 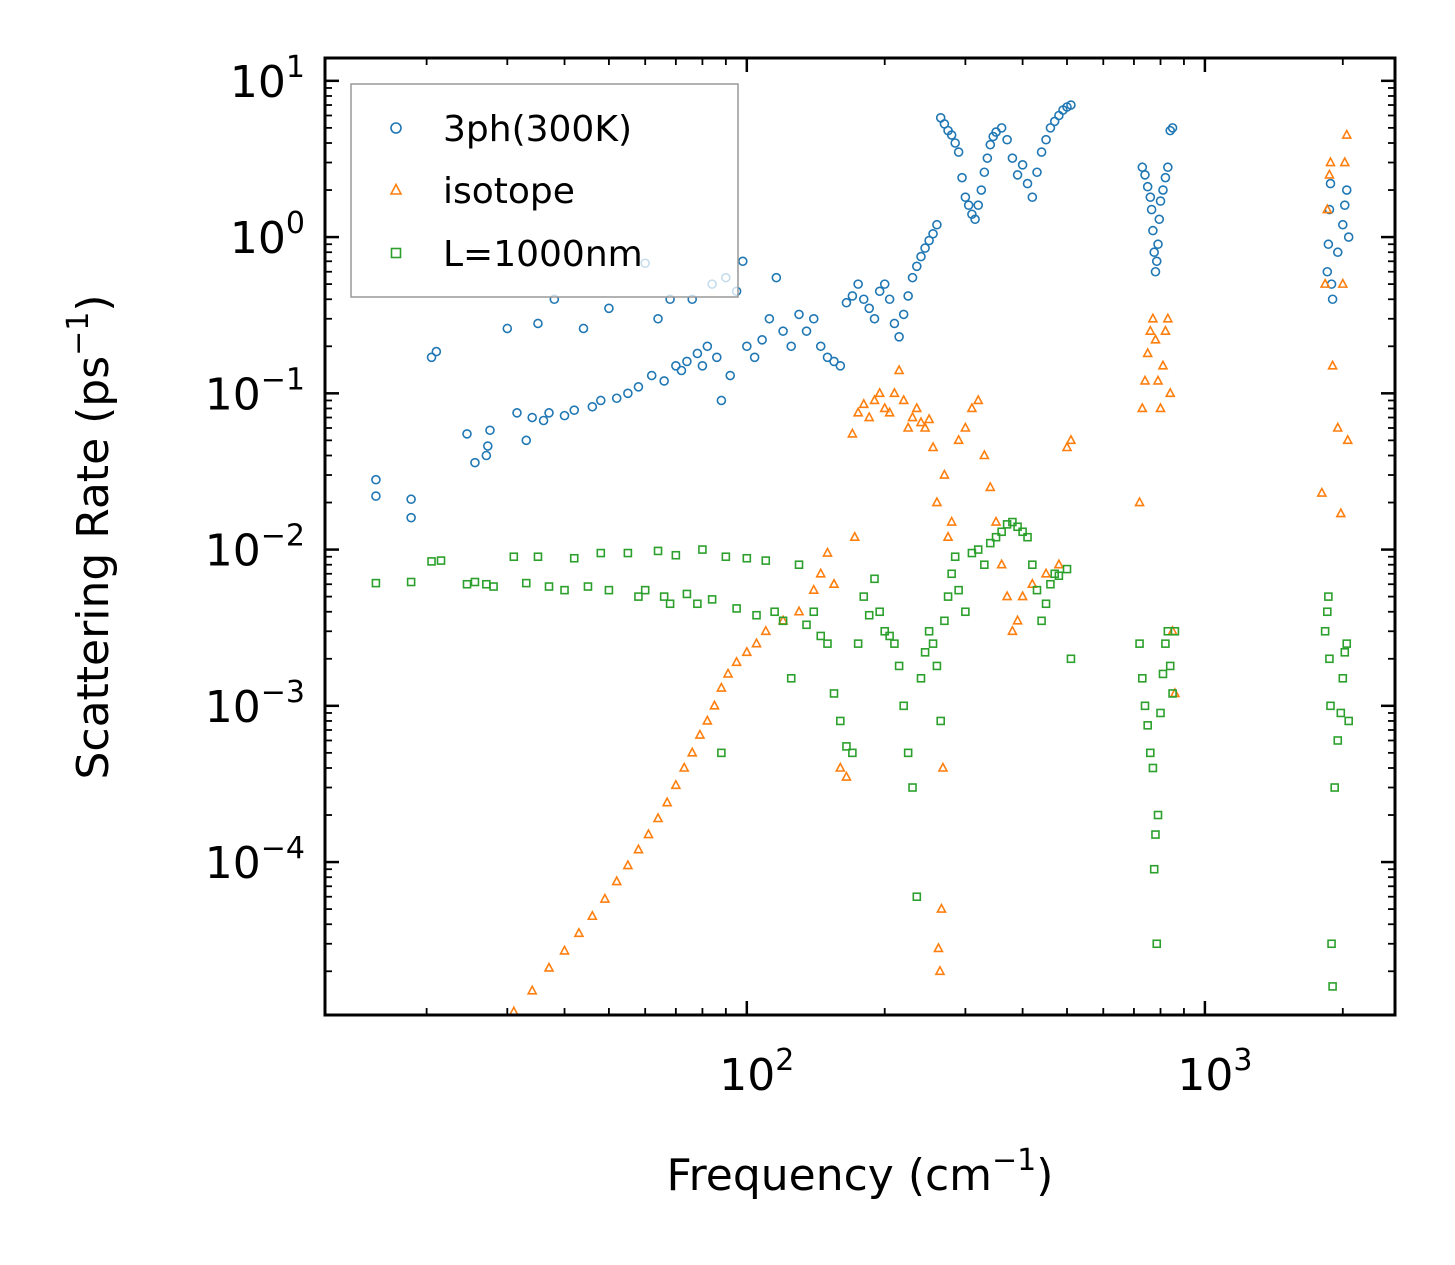 I want to click on y-tick-label: 10⁻², so click(x=255, y=548).